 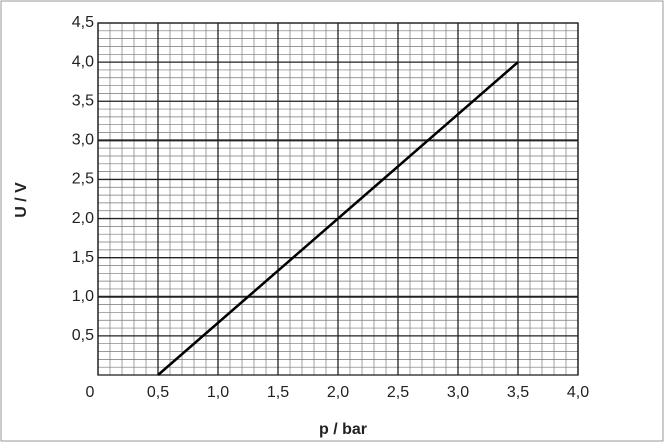 What do you see at coordinates (83, 335) in the screenshot?
I see `y-tick-label: 0,5` at bounding box center [83, 335].